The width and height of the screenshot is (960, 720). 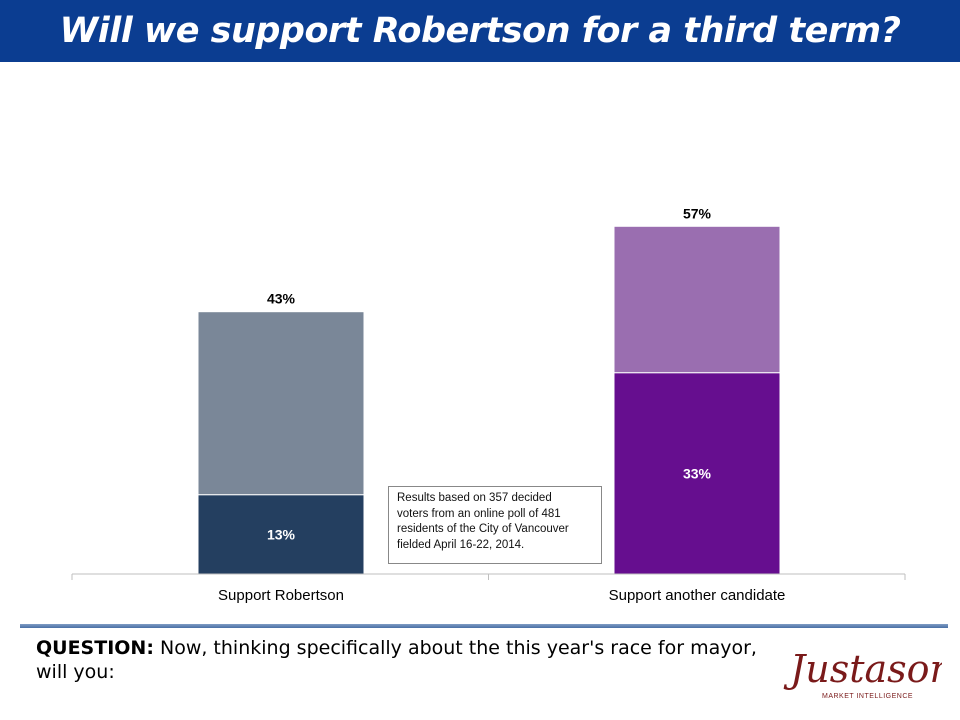 What do you see at coordinates (479, 513) in the screenshot?
I see `note-line: voters from an online poll of 481` at bounding box center [479, 513].